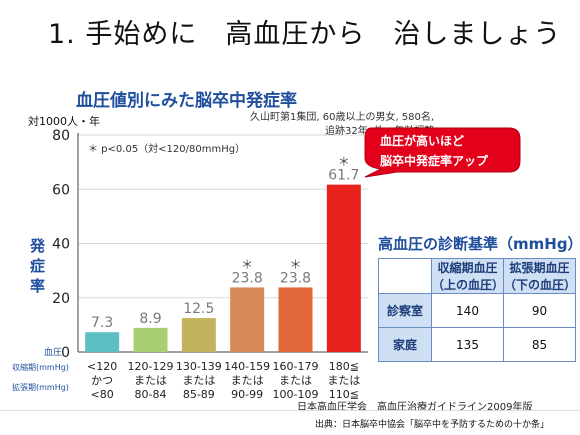 The image size is (580, 435). Describe the element at coordinates (468, 285) in the screenshot. I see `systolic-header-line2: （上の血圧）` at that location.